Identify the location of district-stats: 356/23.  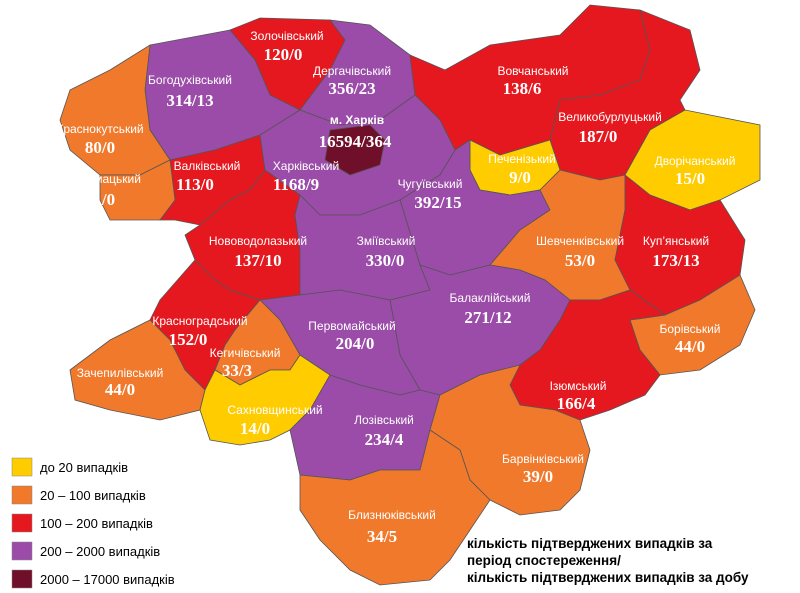
(351, 88).